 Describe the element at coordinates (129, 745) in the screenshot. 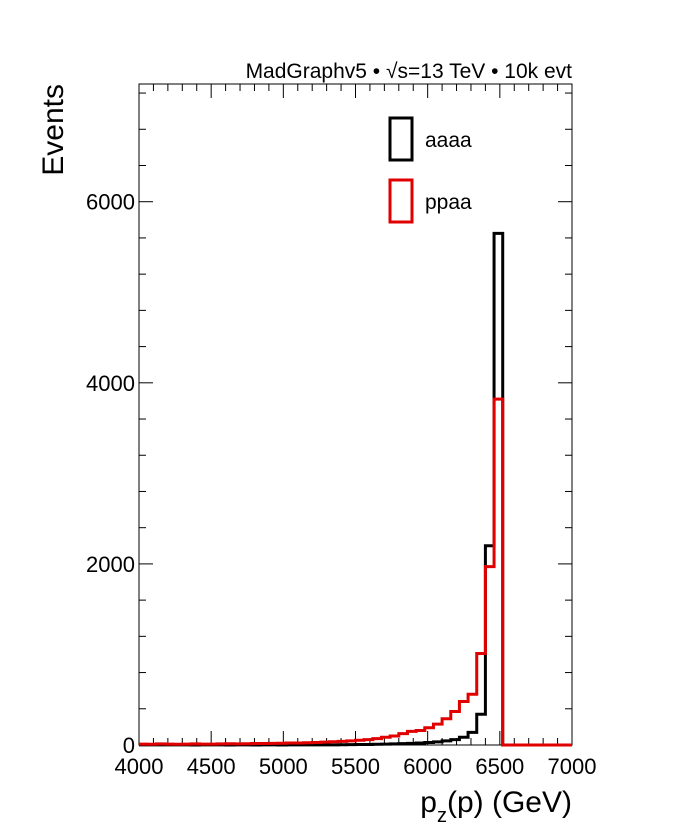

I see `y-tick-label: 0` at that location.